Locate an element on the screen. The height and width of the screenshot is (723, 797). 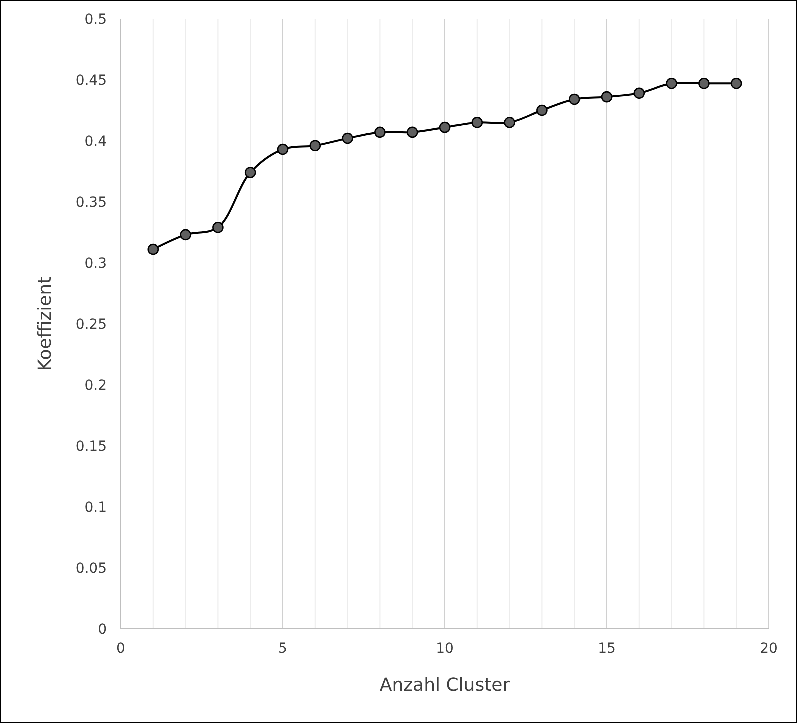
y-tick-label: 0.45 is located at coordinates (91, 80).